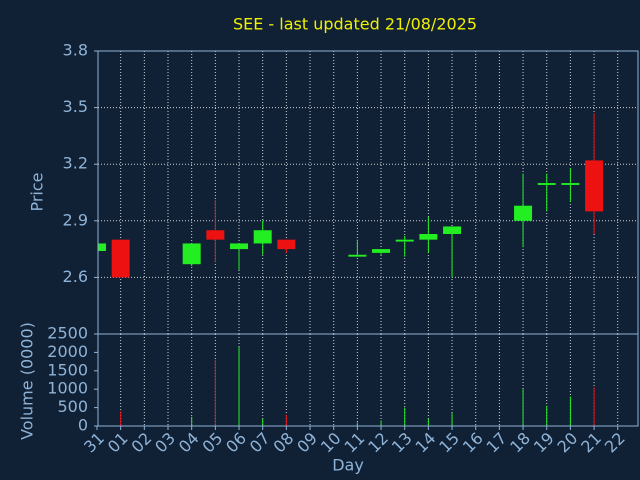  Describe the element at coordinates (75, 106) in the screenshot. I see `y-tick-label: 3.5` at that location.